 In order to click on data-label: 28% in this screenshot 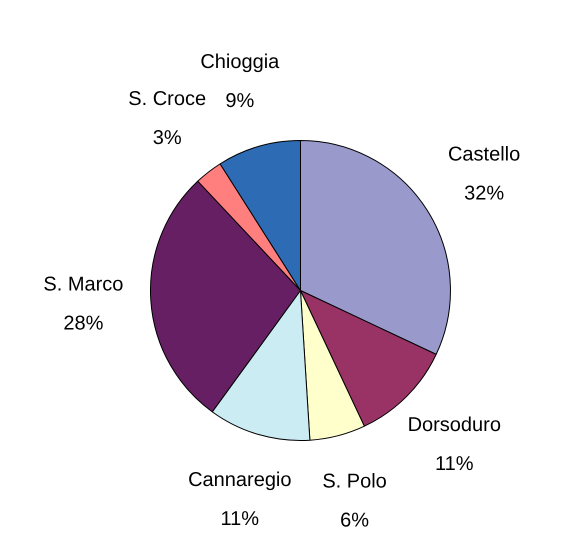, I will do `click(83, 323)`.